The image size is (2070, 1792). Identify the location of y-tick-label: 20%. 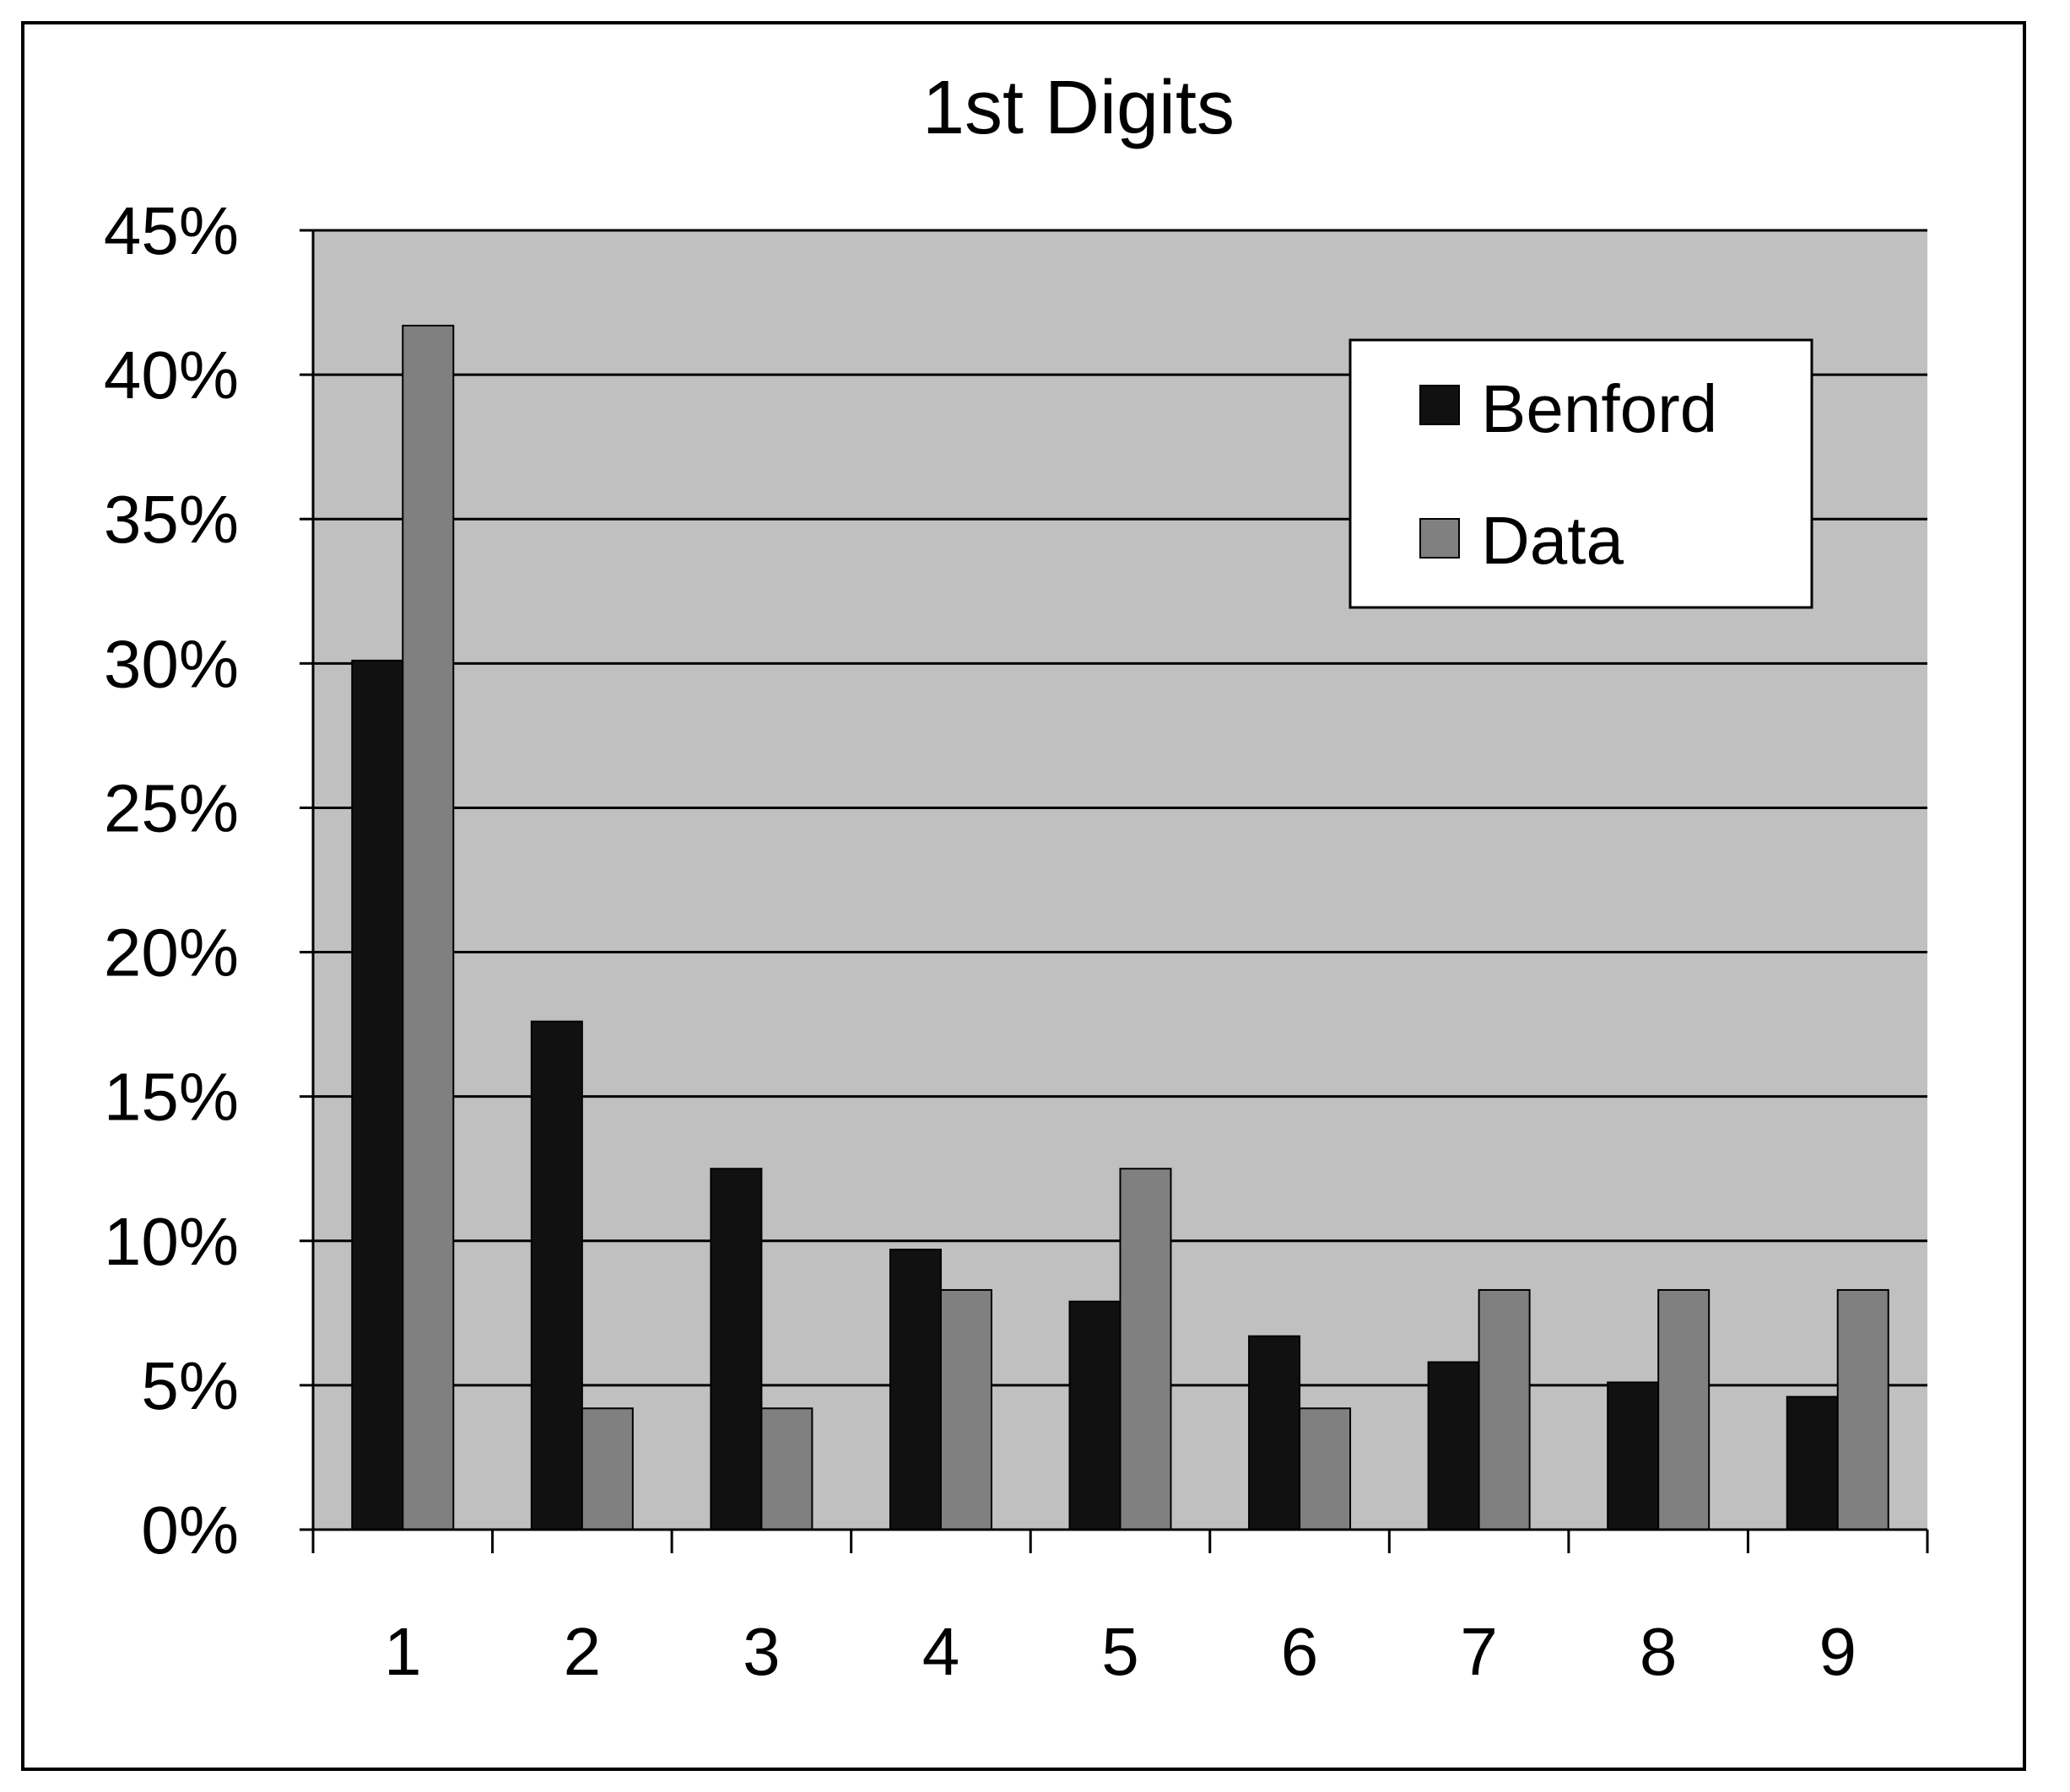
(172, 953).